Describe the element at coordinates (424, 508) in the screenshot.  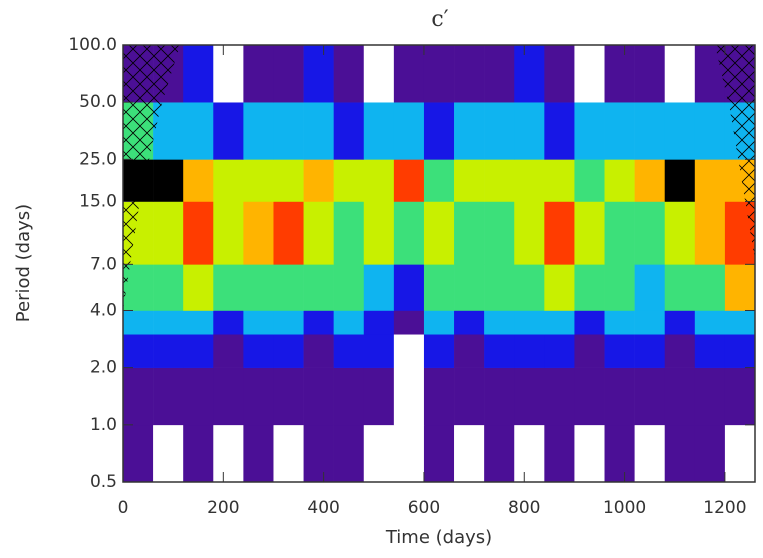
I see `x-tick-label: 600` at that location.